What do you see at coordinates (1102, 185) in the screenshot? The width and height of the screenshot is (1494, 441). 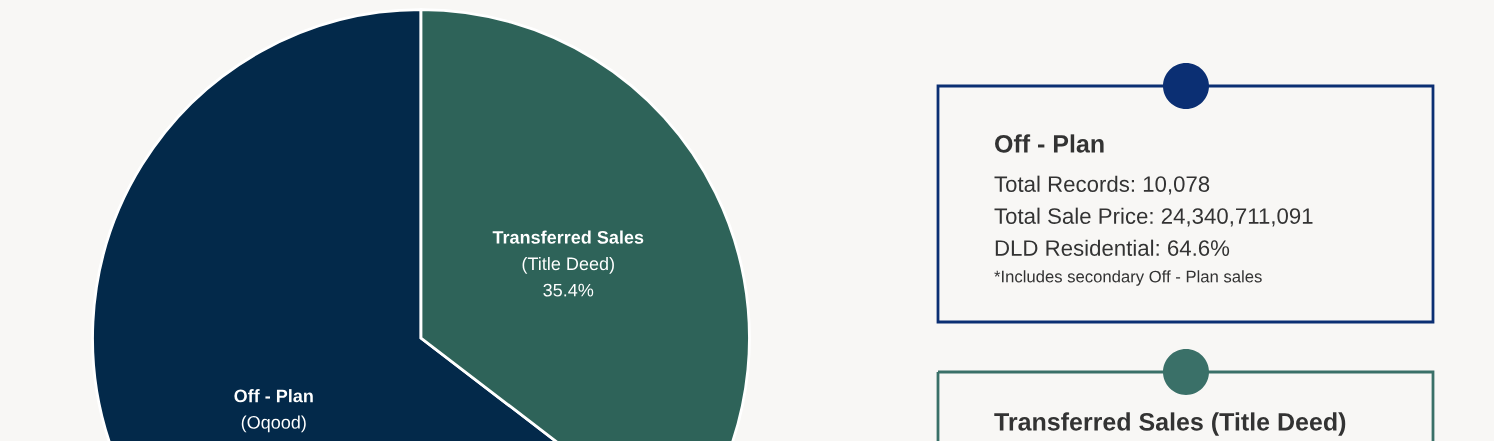 I see `text: Total Records: 10,078` at bounding box center [1102, 185].